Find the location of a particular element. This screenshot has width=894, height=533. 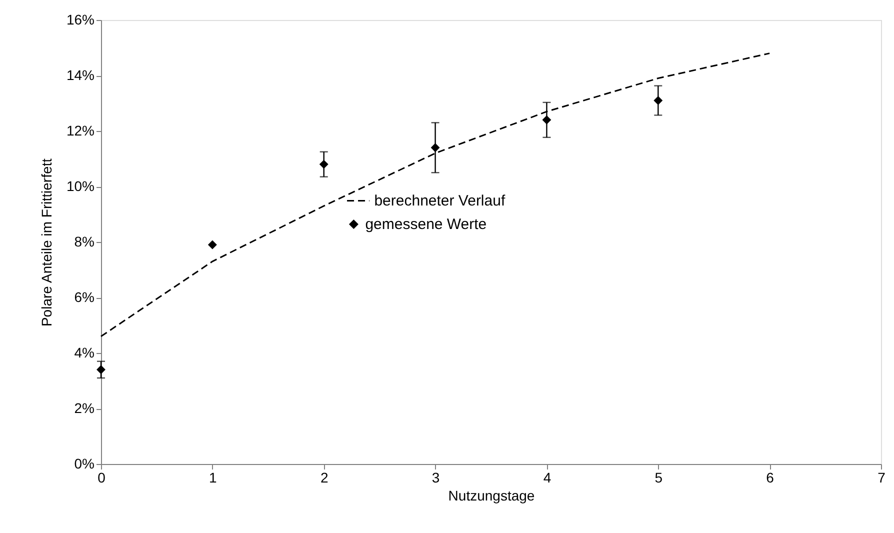

legend-label: gemessene Werte is located at coordinates (426, 225).